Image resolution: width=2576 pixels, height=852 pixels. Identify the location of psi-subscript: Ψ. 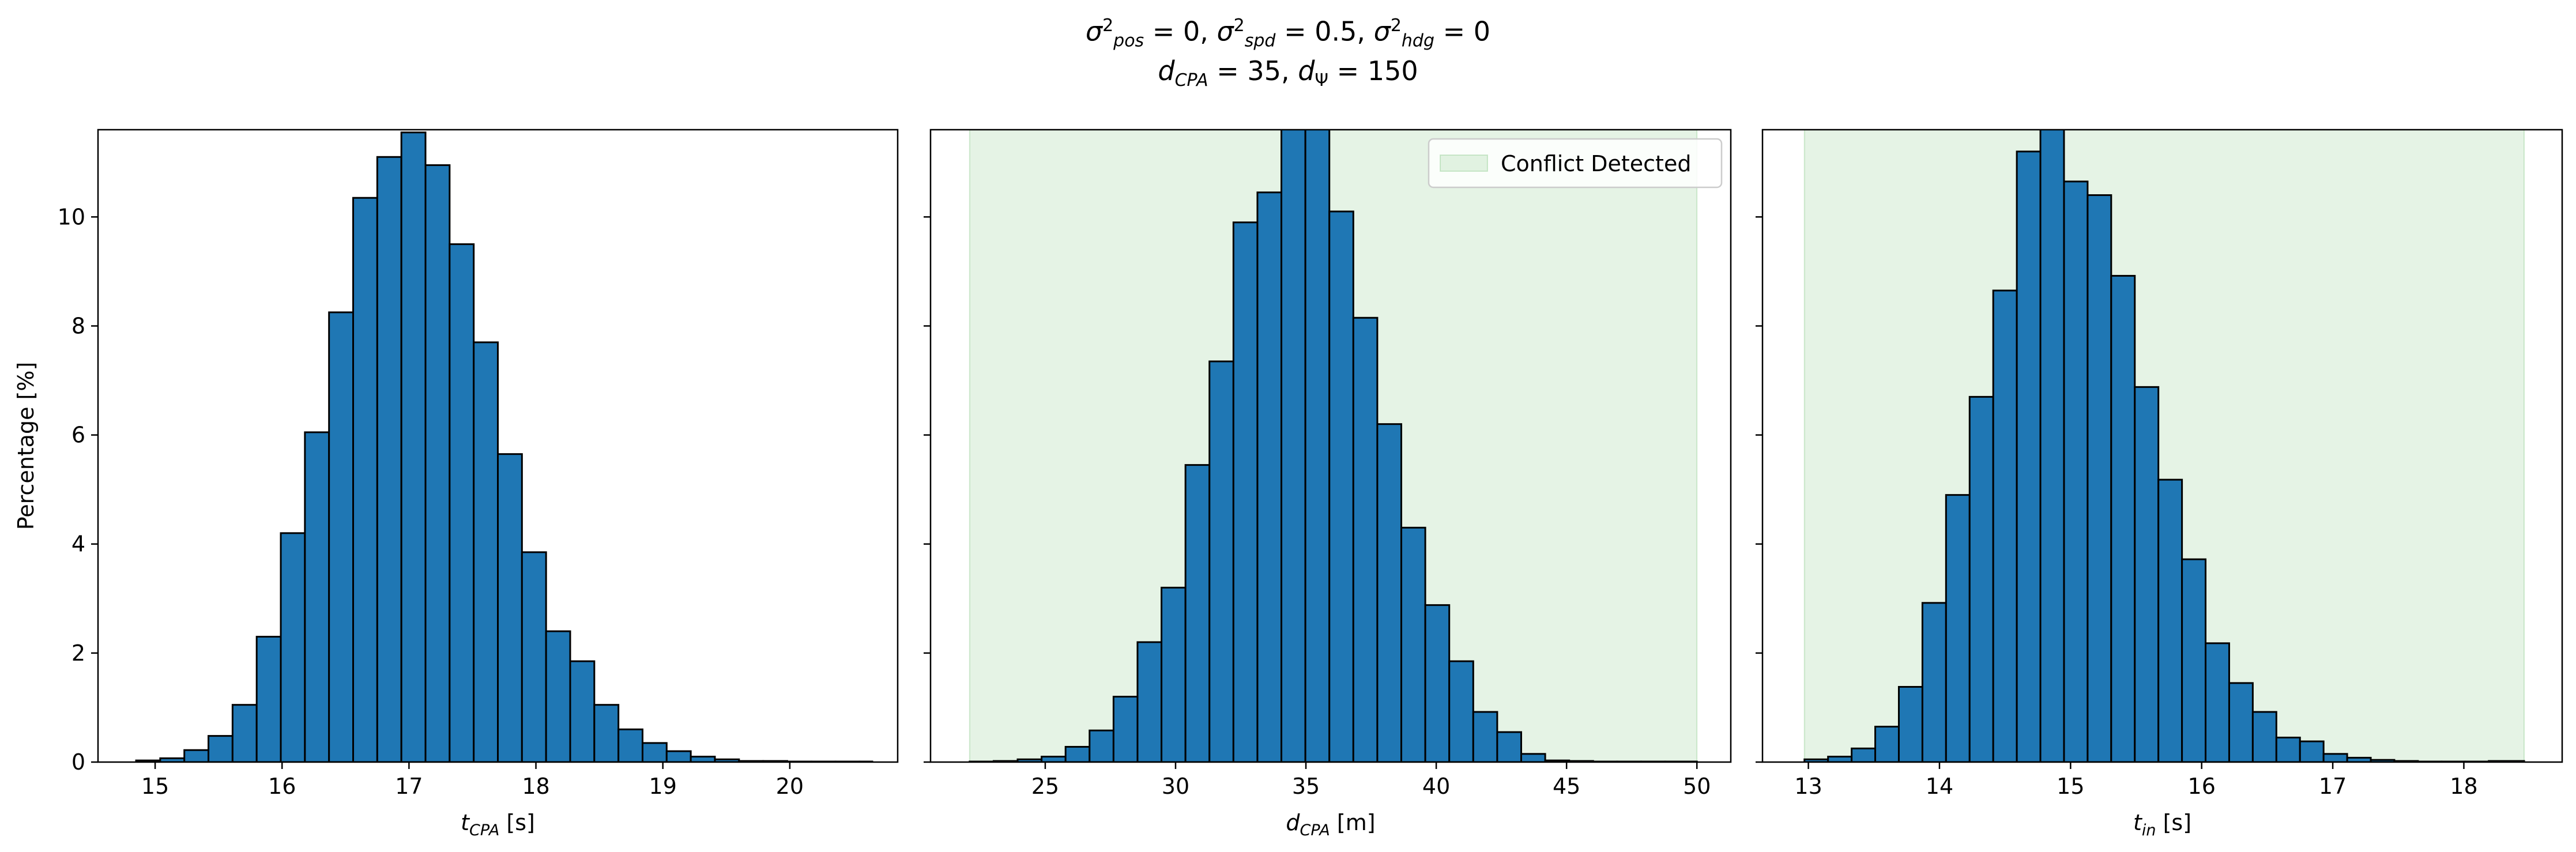
(1322, 81).